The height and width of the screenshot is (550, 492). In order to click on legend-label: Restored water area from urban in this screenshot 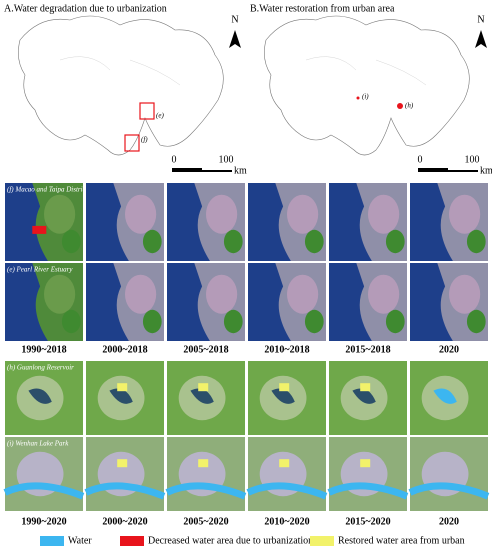, I will do `click(401, 540)`.